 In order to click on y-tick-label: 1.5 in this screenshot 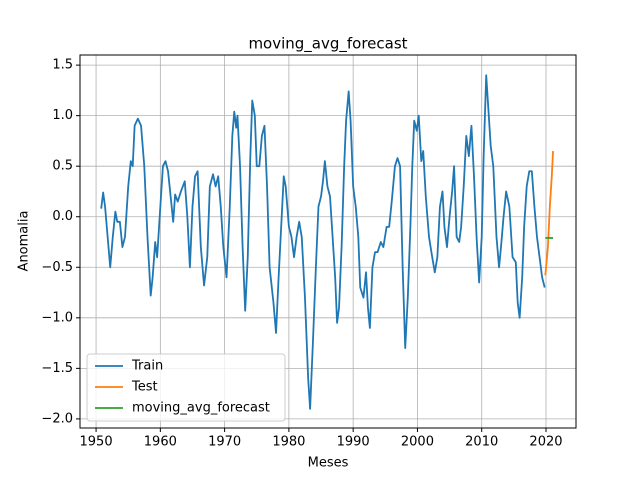, I will do `click(62, 65)`.